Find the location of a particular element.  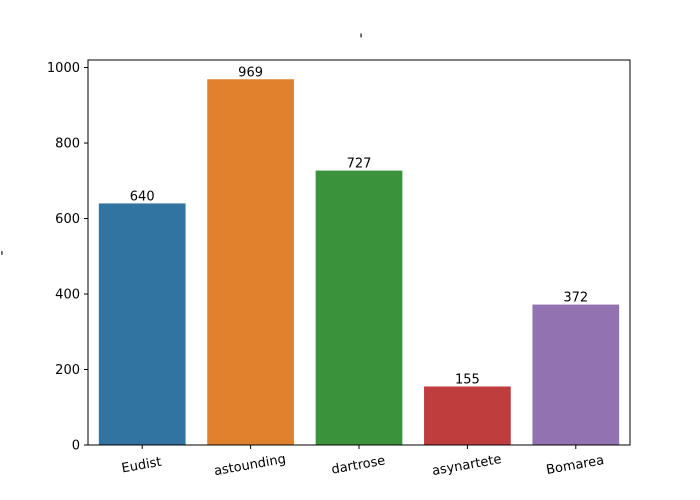

bar-value-label: 727 is located at coordinates (359, 164).